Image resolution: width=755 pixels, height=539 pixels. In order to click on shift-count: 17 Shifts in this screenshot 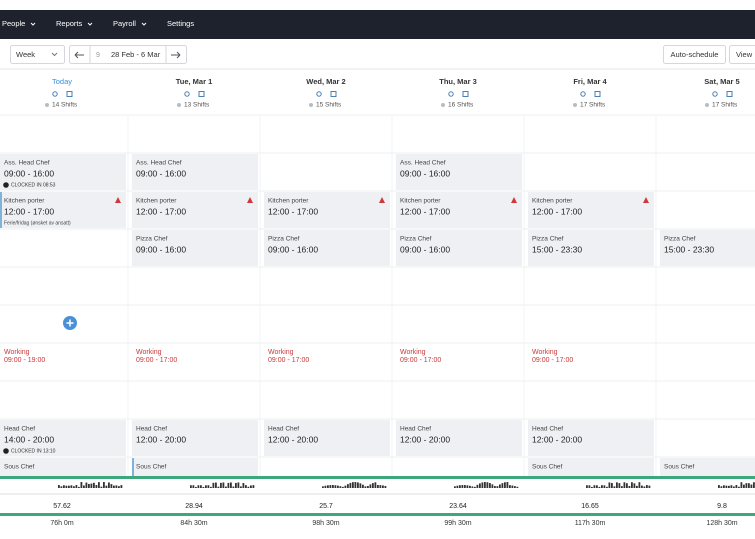, I will do `click(593, 105)`.